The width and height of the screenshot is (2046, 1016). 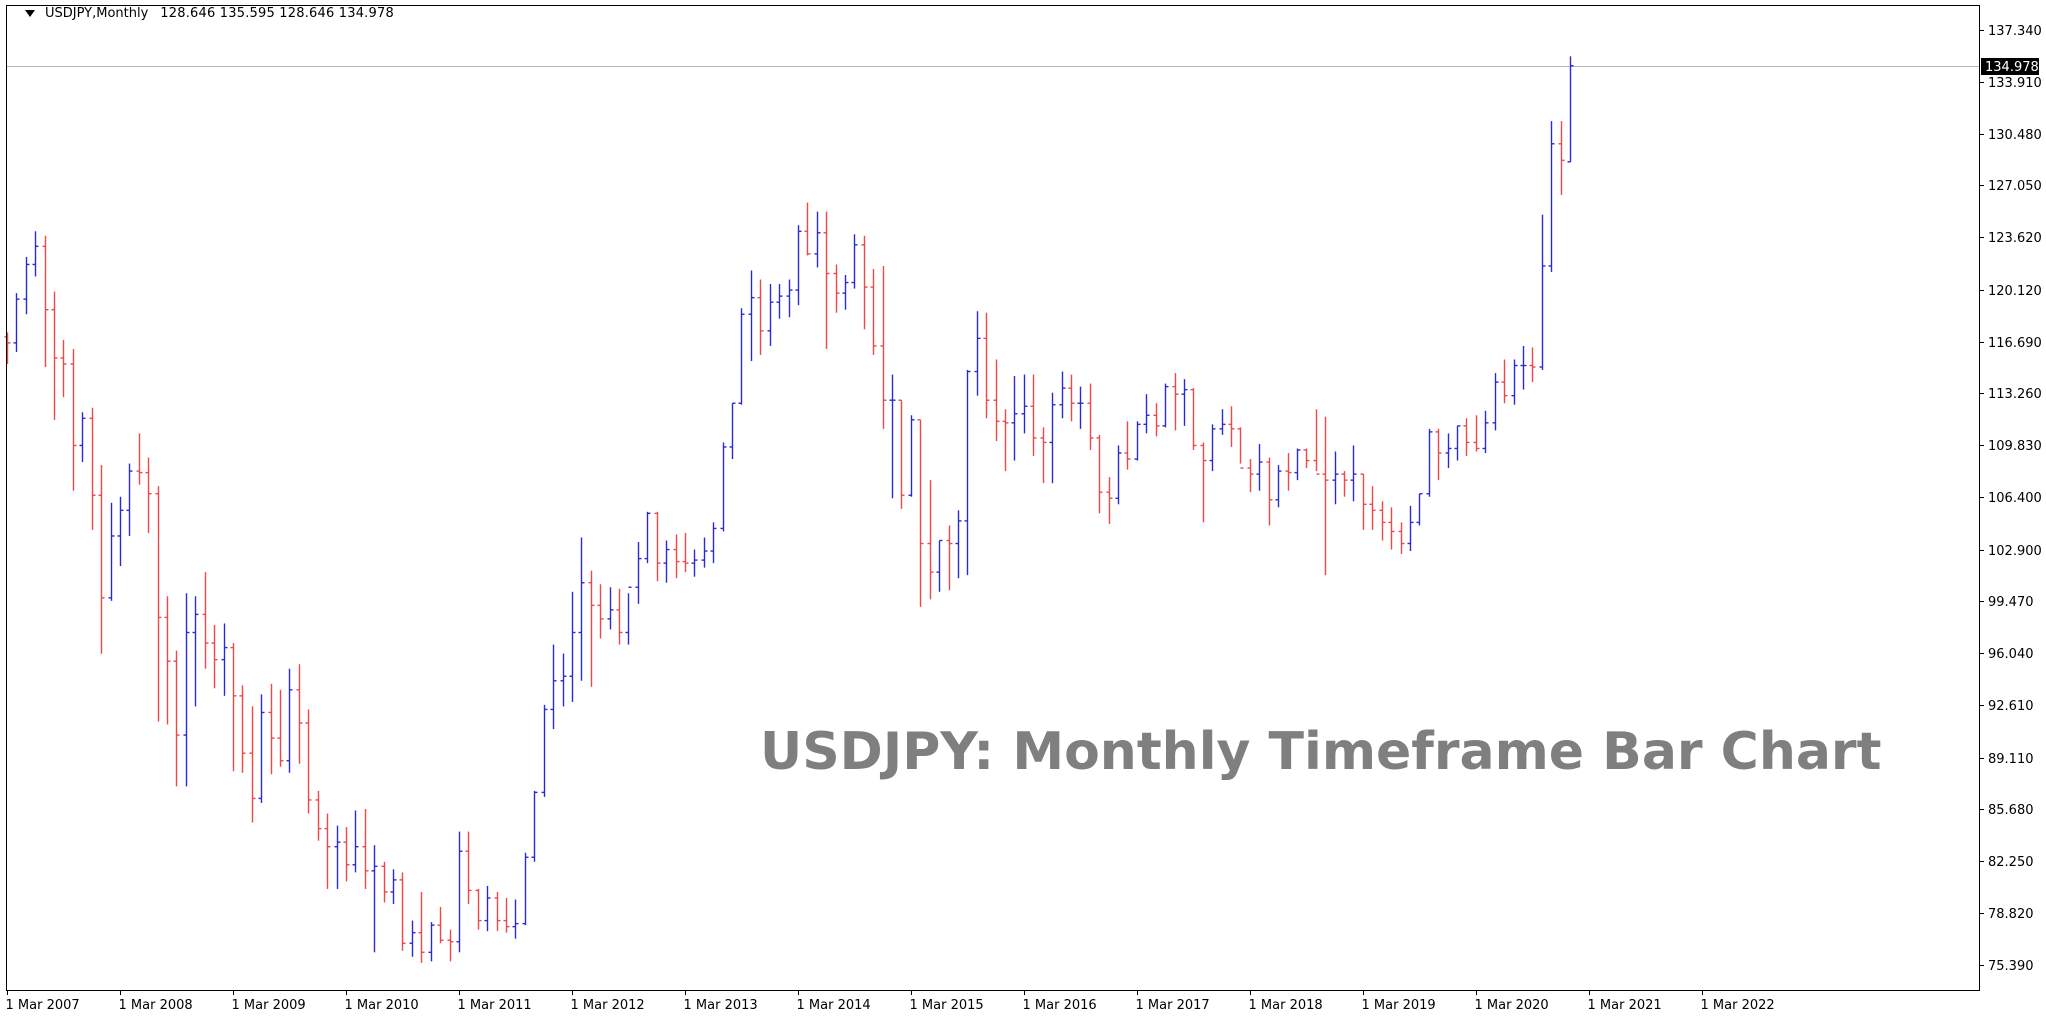 What do you see at coordinates (2015, 83) in the screenshot?
I see `price-tick-label: 133.910` at bounding box center [2015, 83].